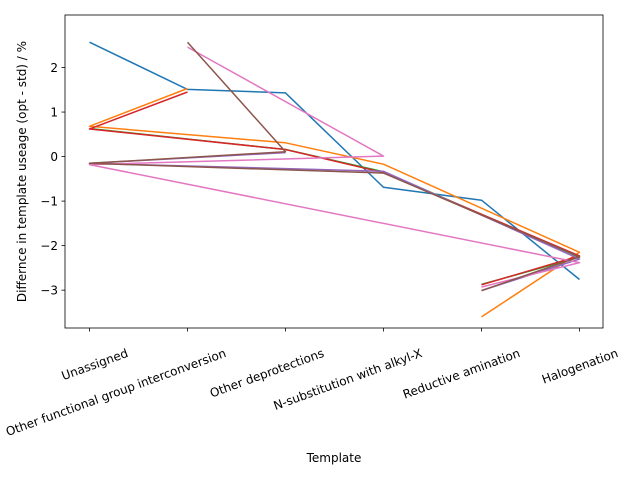 The image size is (640, 480). Describe the element at coordinates (54, 157) in the screenshot. I see `y-tick-label: 0` at that location.